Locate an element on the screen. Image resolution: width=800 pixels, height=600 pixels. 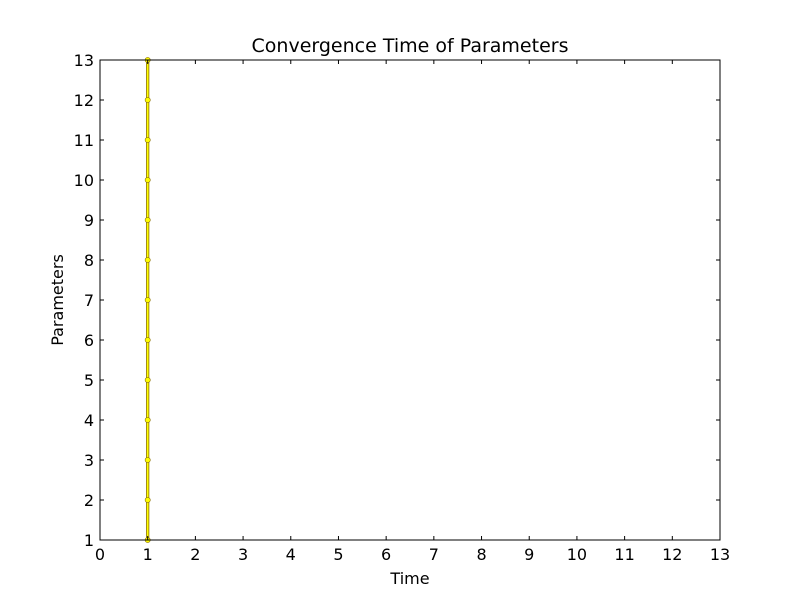
x-tick-label: 0 is located at coordinates (100, 554).